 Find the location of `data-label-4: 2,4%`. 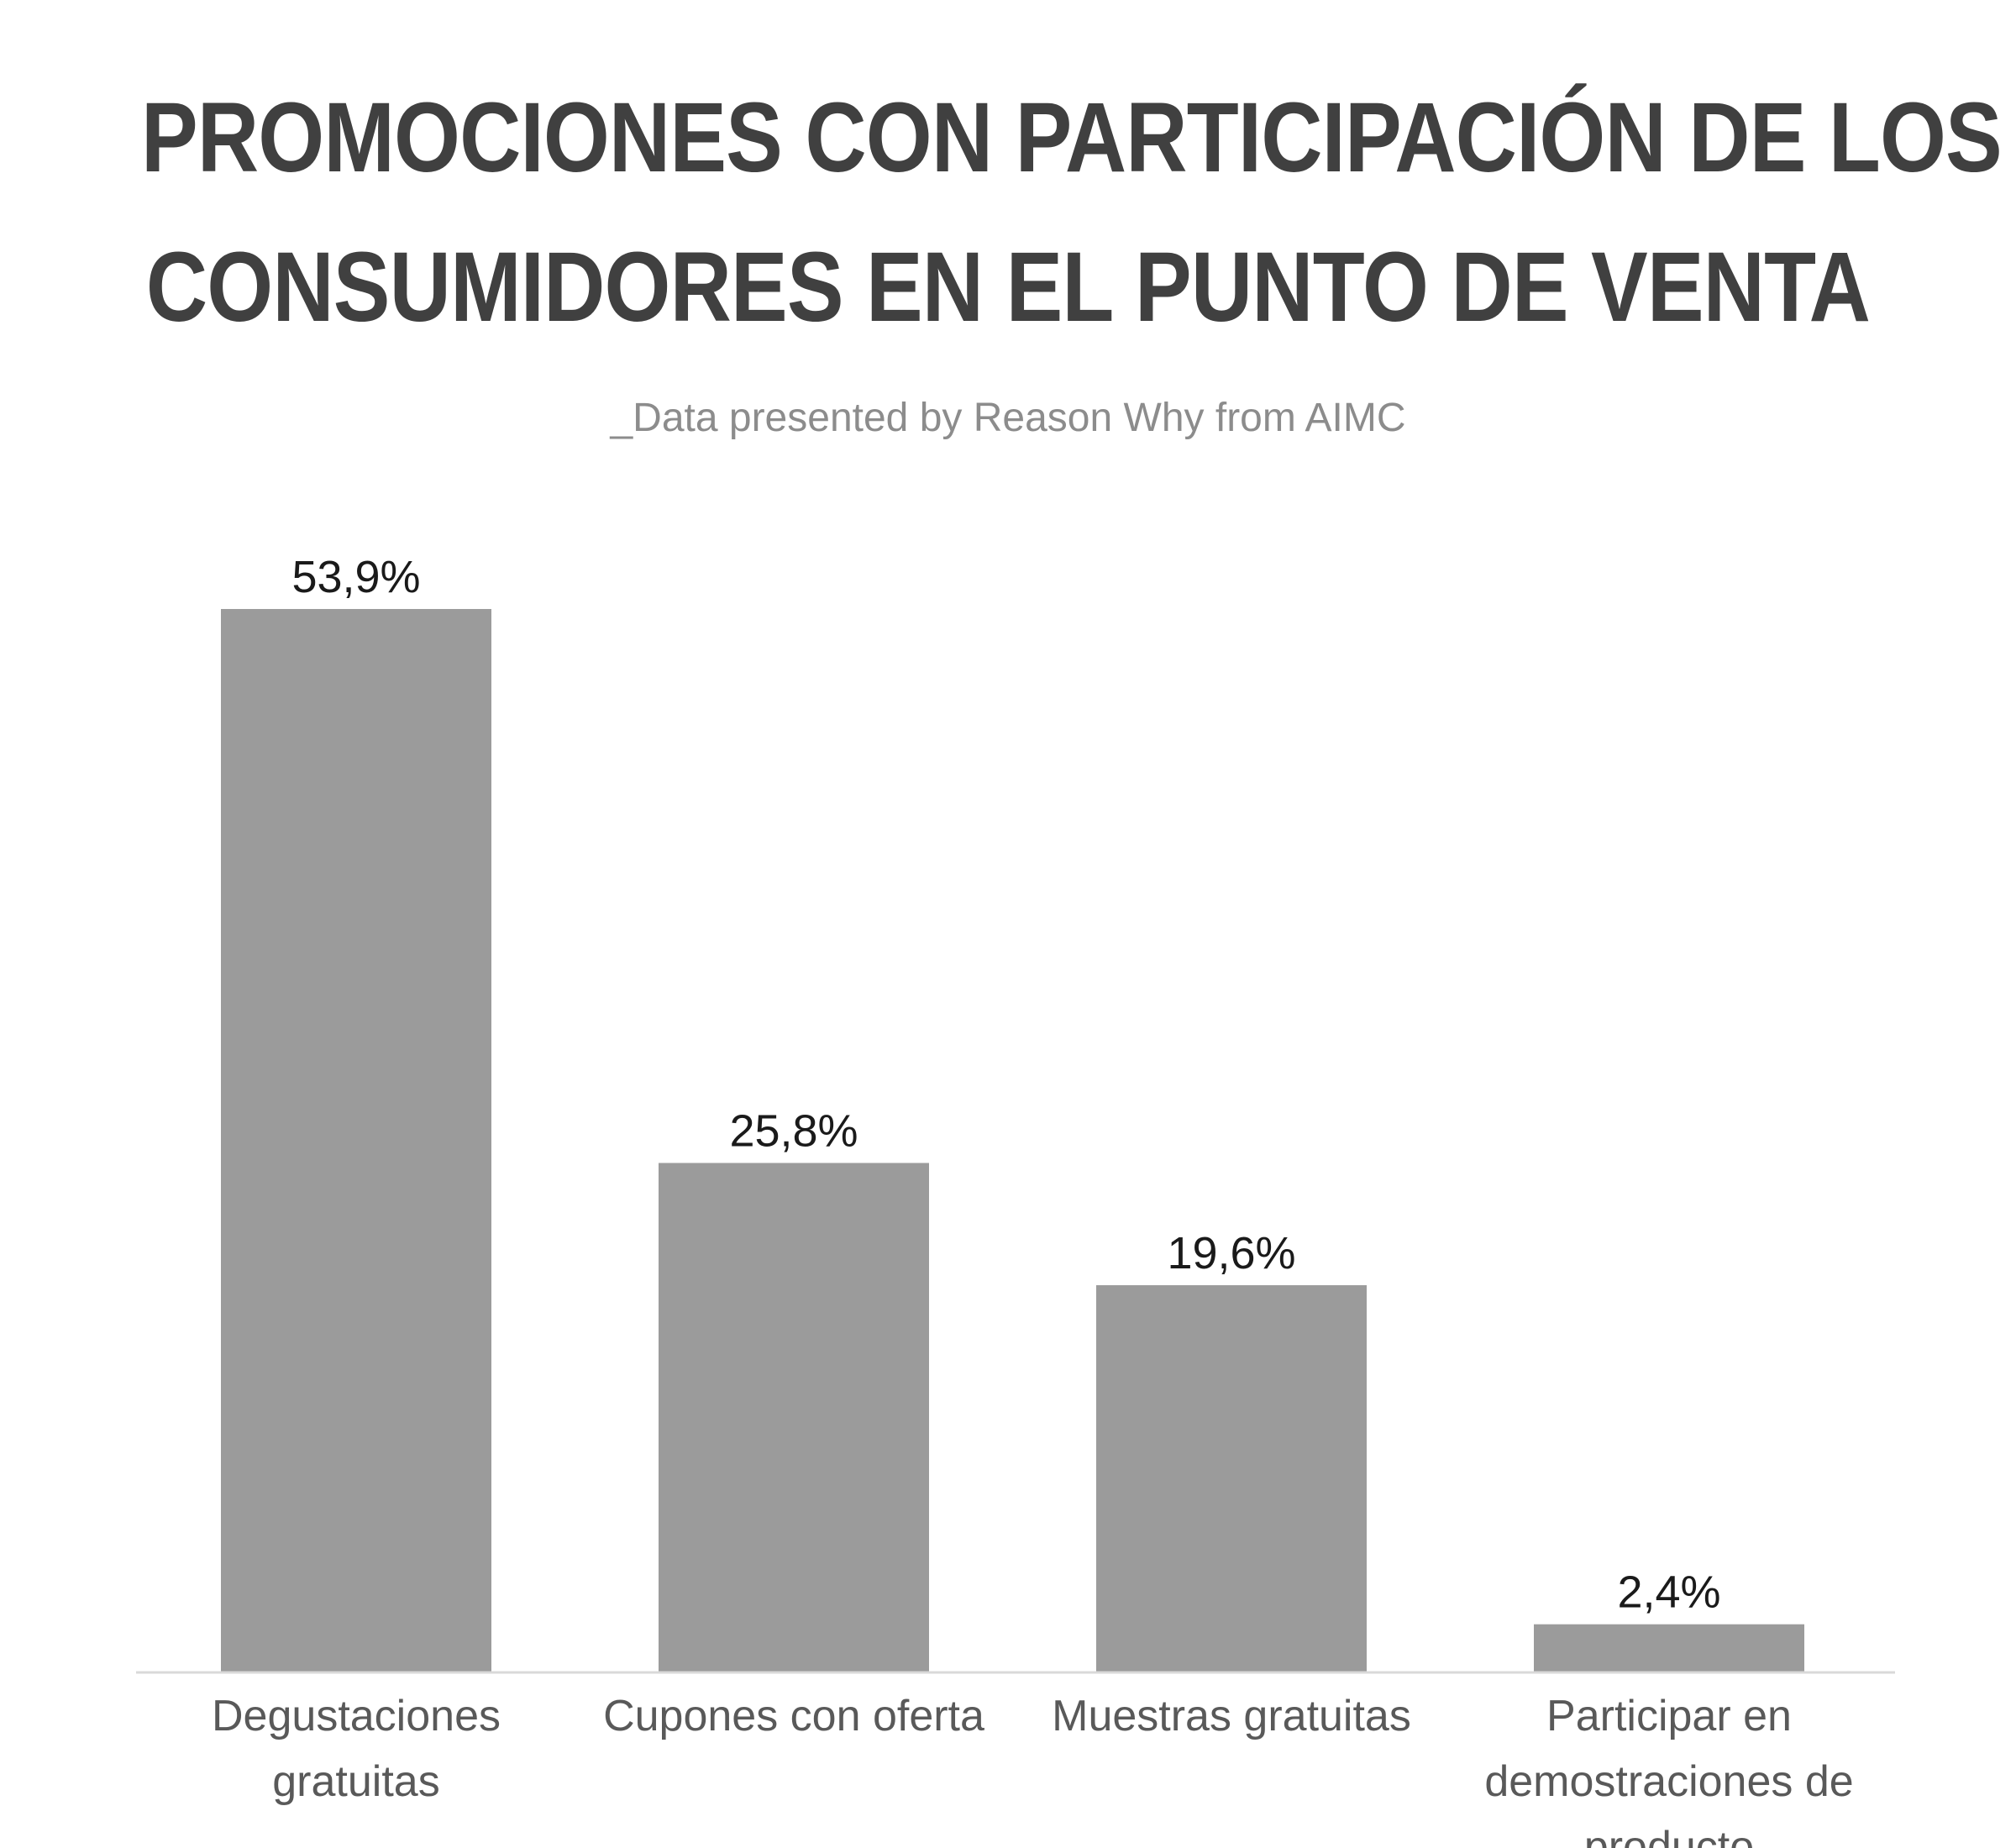

data-label-4: 2,4% is located at coordinates (1668, 1592).